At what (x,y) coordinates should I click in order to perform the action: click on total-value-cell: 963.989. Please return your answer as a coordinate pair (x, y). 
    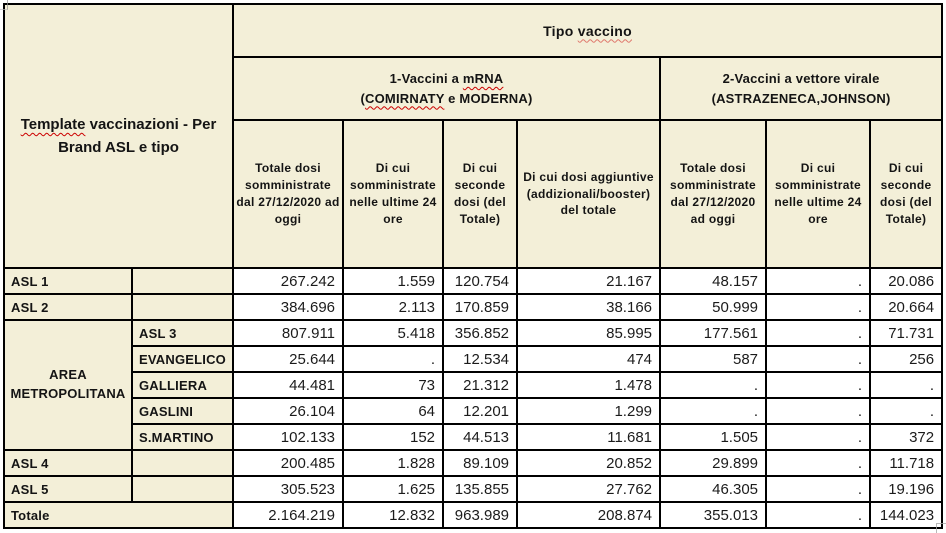
    Looking at the image, I should click on (480, 515).